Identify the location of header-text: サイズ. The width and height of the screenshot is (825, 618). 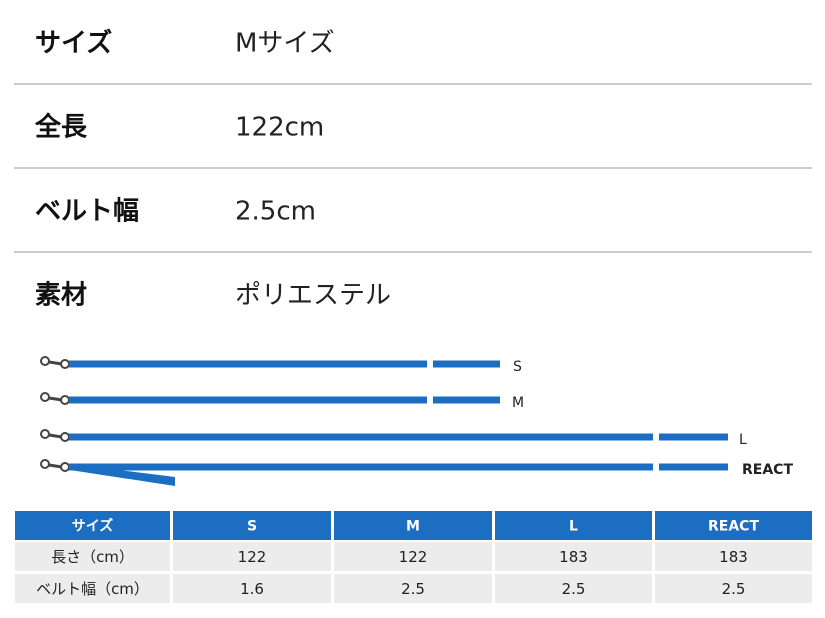
(93, 526).